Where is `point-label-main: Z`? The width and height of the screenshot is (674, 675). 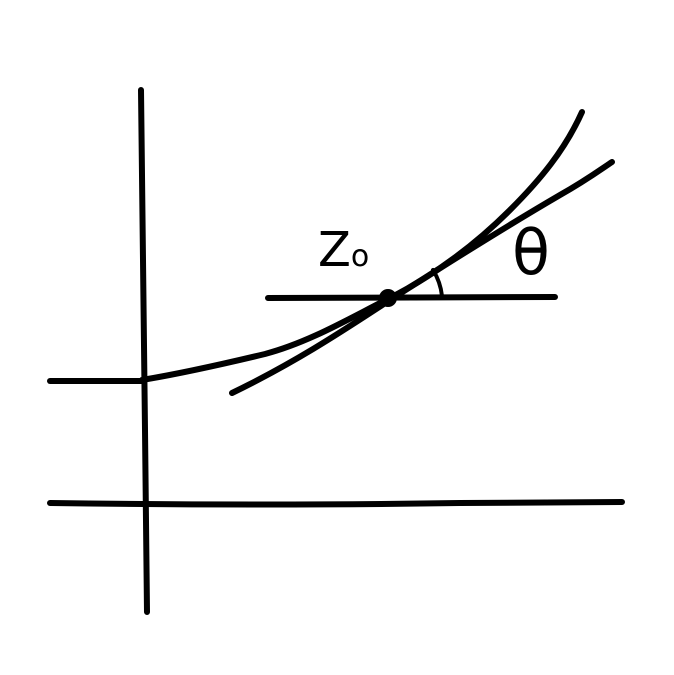
point-label-main: Z is located at coordinates (334, 250).